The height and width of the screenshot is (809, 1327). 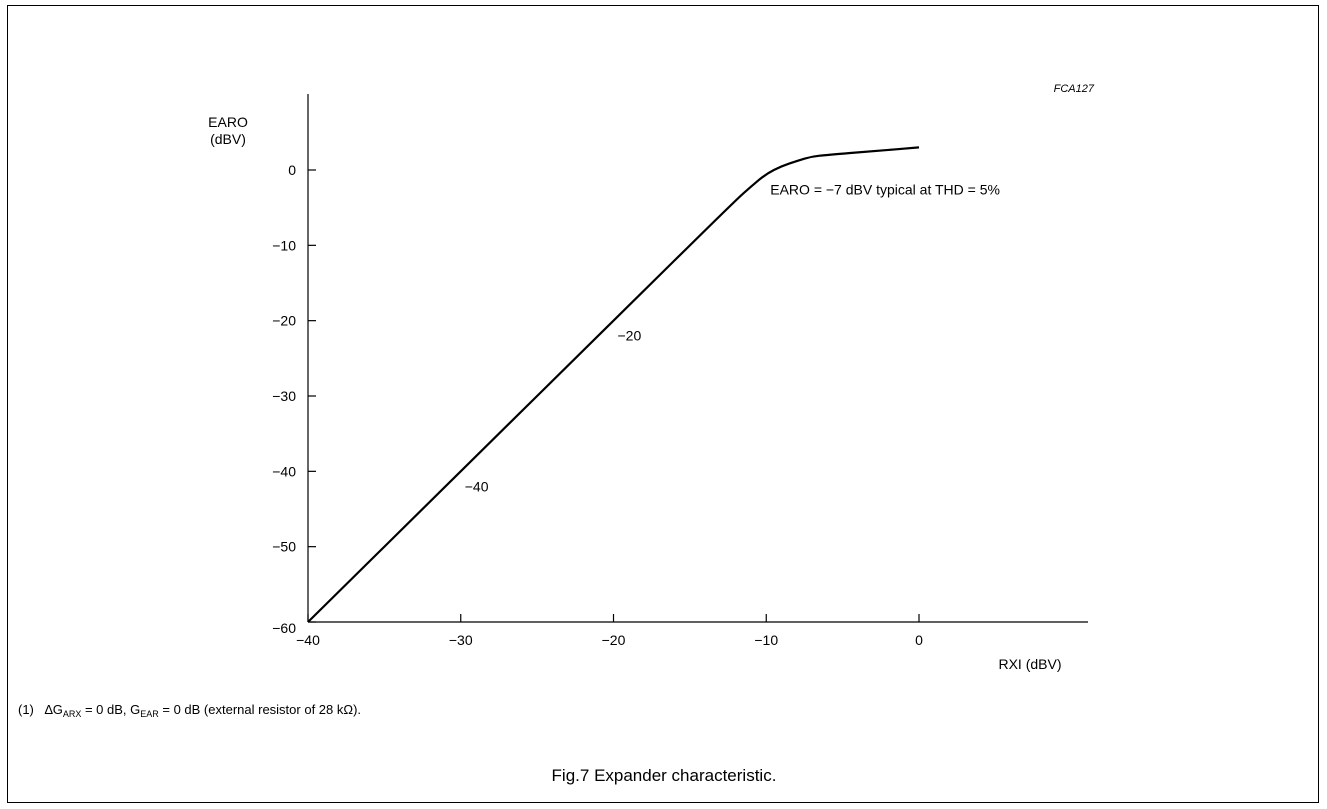 I want to click on y-tick-label: −30, so click(x=284, y=396).